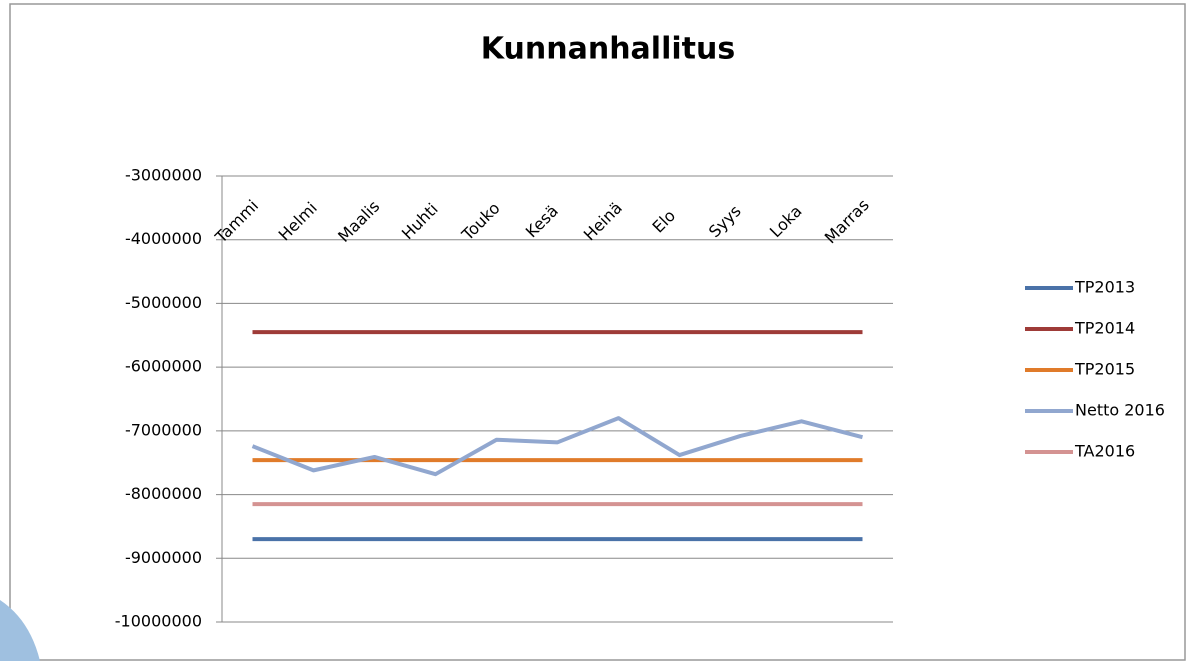 This screenshot has height=661, width=1186. What do you see at coordinates (608, 49) in the screenshot?
I see `chart-title: Kunnanhallitus` at bounding box center [608, 49].